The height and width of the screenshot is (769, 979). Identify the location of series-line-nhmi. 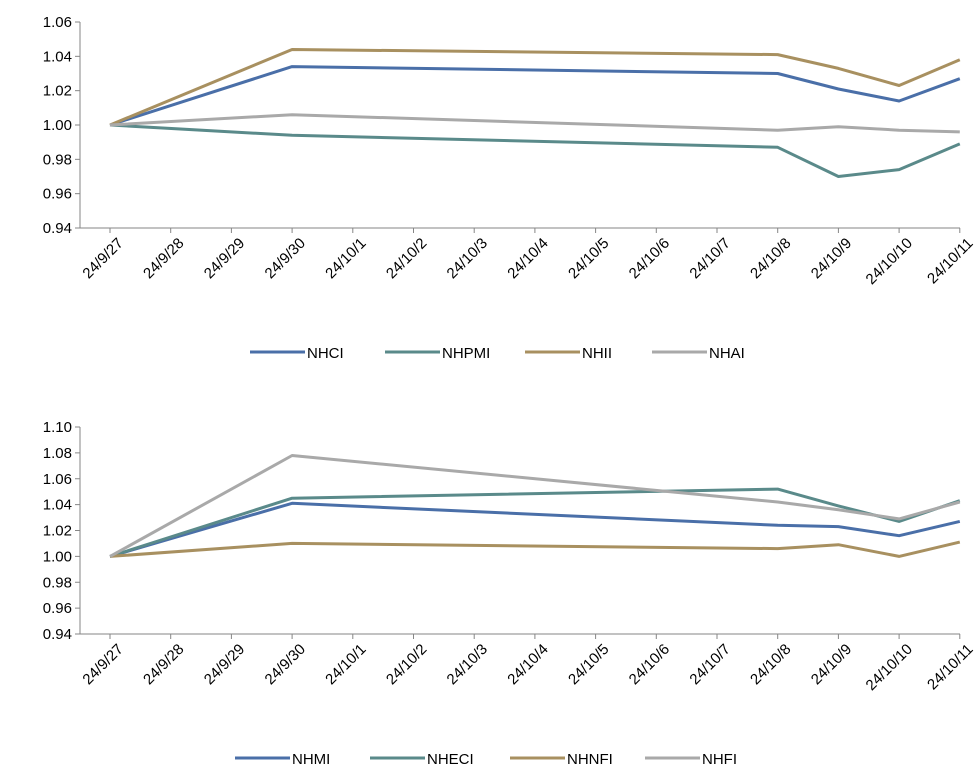
(535, 529).